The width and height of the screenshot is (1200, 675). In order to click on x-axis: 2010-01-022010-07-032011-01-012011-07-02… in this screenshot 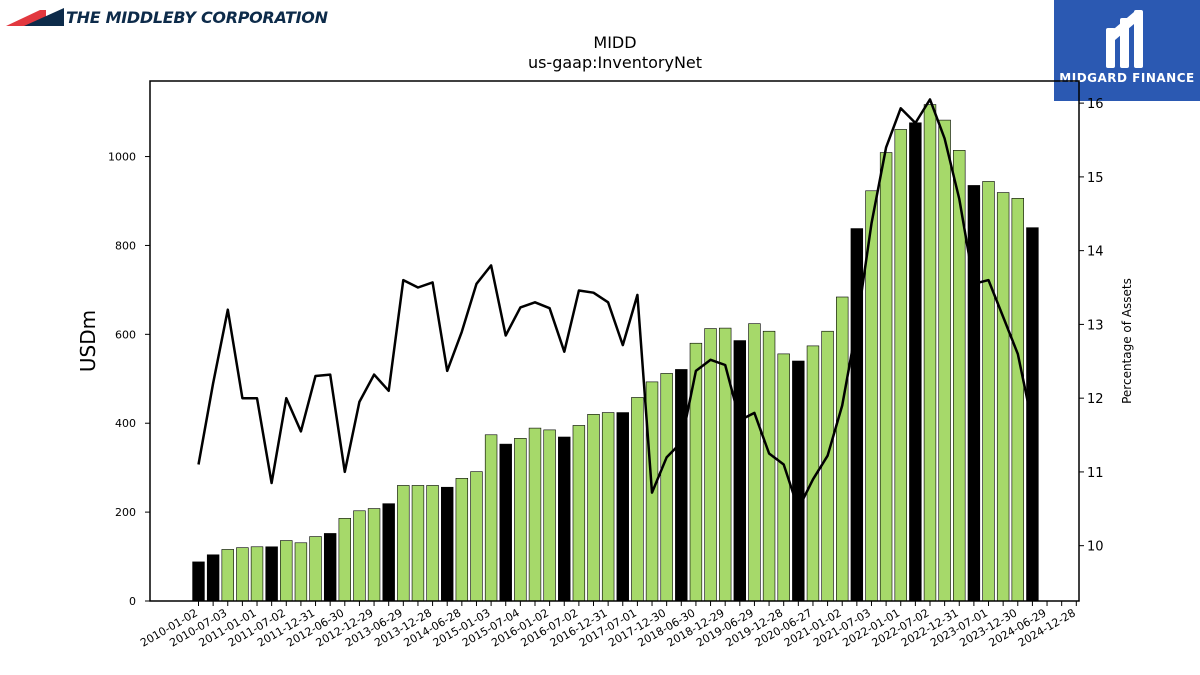, I will do `click(608, 625)`.